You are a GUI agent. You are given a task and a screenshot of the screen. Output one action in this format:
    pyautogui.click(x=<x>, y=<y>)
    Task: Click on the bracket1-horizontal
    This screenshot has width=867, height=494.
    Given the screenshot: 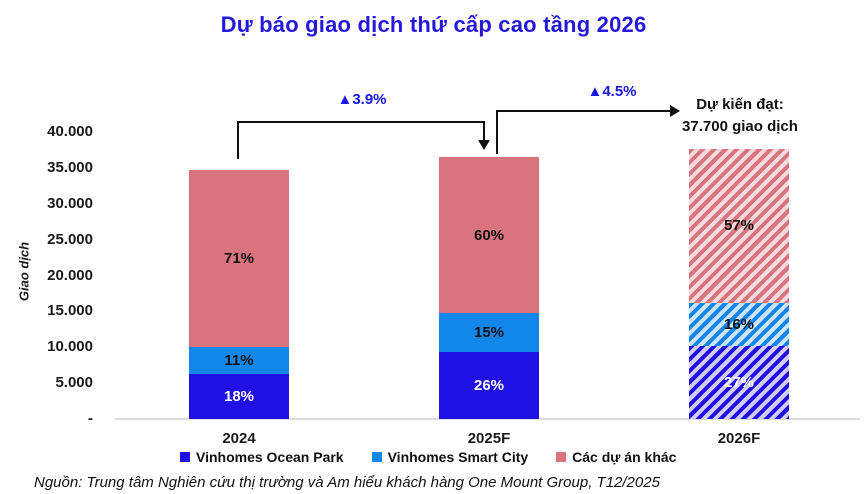 What is the action you would take?
    pyautogui.click(x=361, y=122)
    